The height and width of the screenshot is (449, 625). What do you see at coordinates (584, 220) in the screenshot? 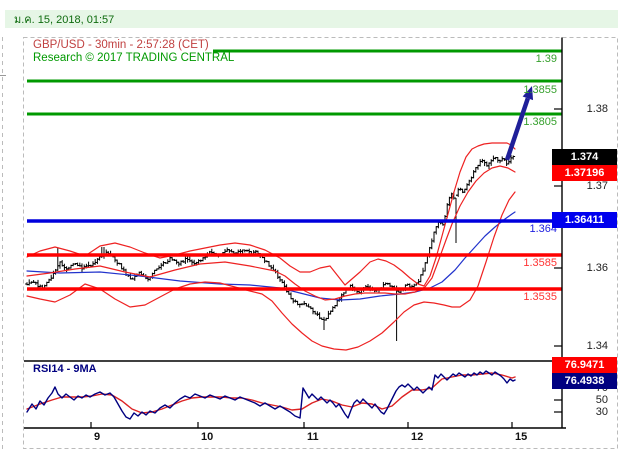
I see `value-box-1.36411: 1.36411` at bounding box center [584, 220].